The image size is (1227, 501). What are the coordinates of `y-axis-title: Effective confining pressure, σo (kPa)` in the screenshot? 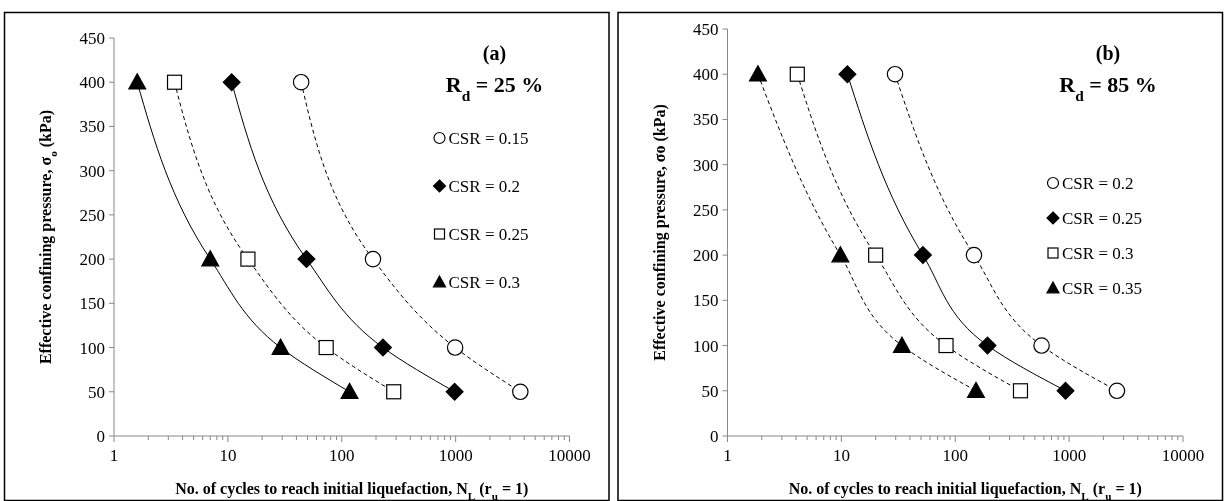 It's located at (659, 232).